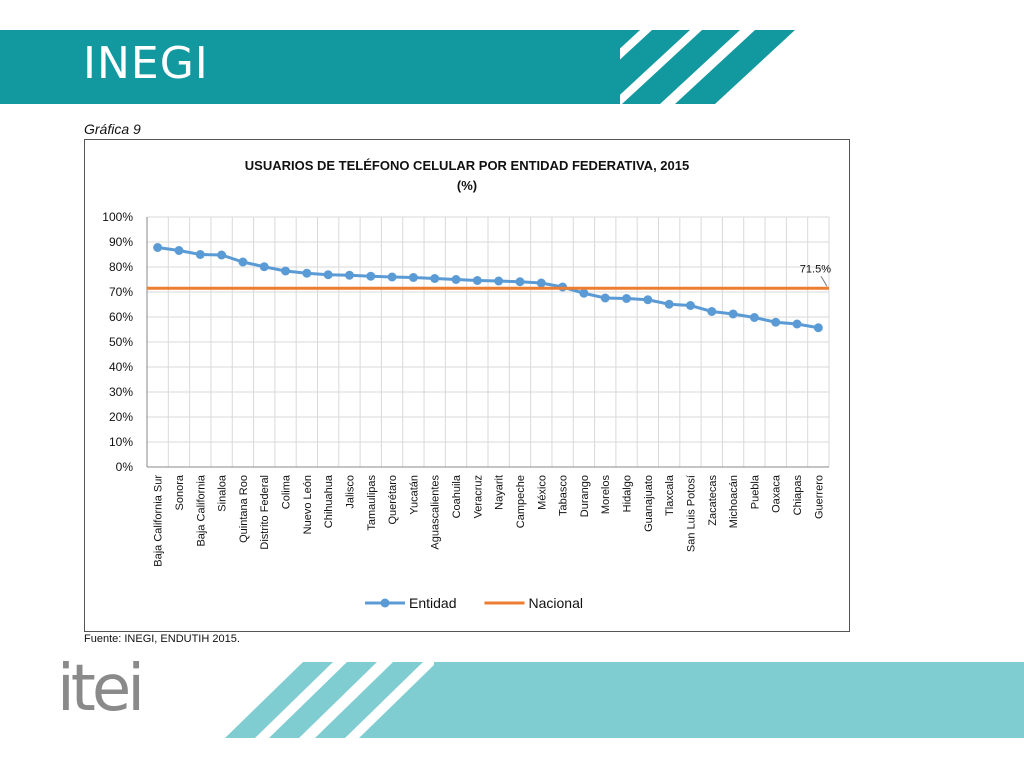  Describe the element at coordinates (555, 603) in the screenshot. I see `legend-label-nacional: Nacional` at that location.